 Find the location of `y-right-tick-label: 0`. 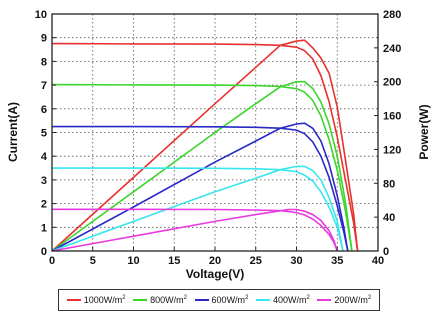

y-right-tick-label: 0 is located at coordinates (386, 252).